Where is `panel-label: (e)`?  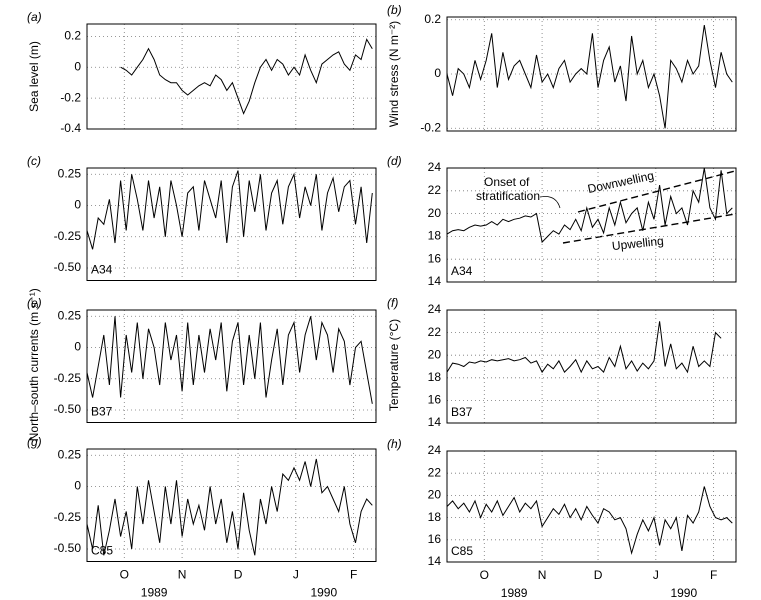
panel-label: (e) is located at coordinates (34, 303).